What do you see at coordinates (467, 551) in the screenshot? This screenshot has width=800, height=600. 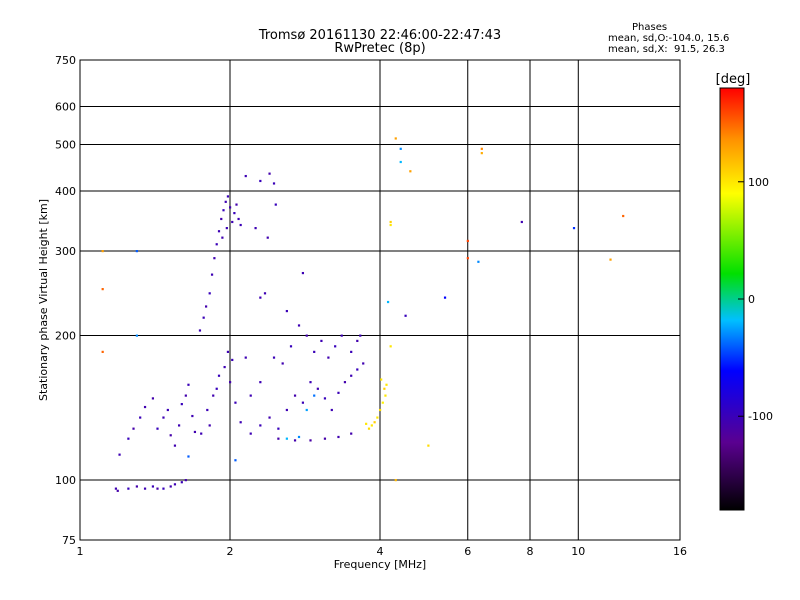 I see `x-tick-label: 6` at bounding box center [467, 551].